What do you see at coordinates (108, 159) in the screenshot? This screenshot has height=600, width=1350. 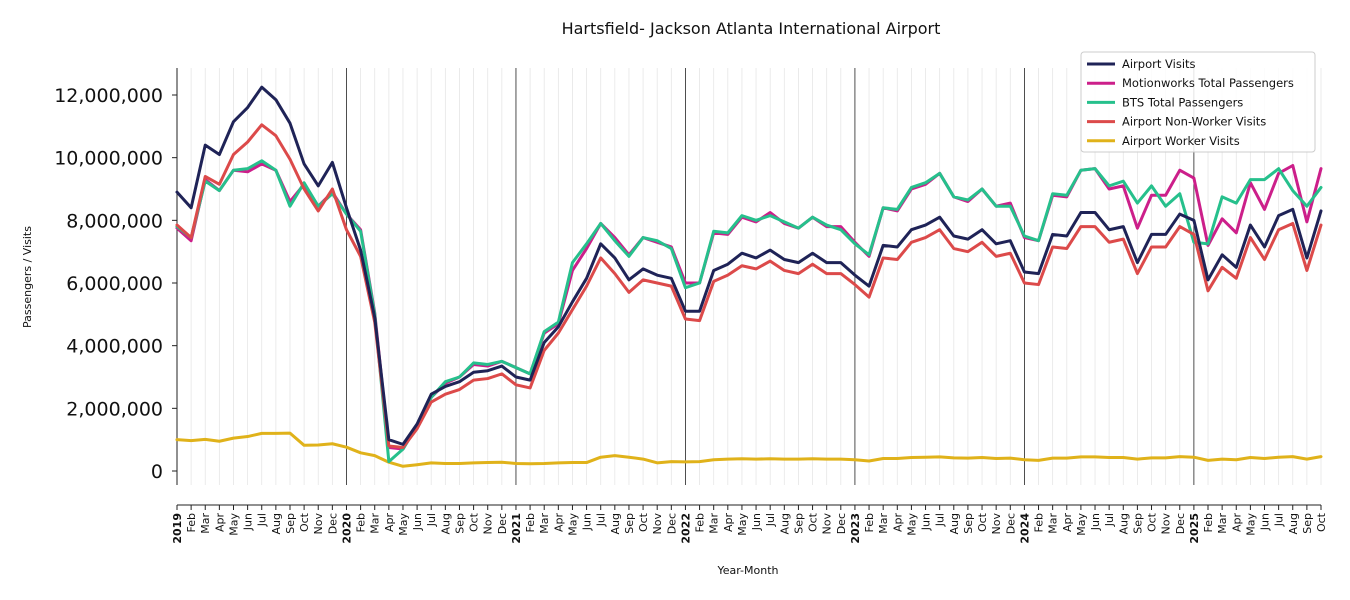 I see `y-tick-label: 10,000,000` at bounding box center [108, 159].